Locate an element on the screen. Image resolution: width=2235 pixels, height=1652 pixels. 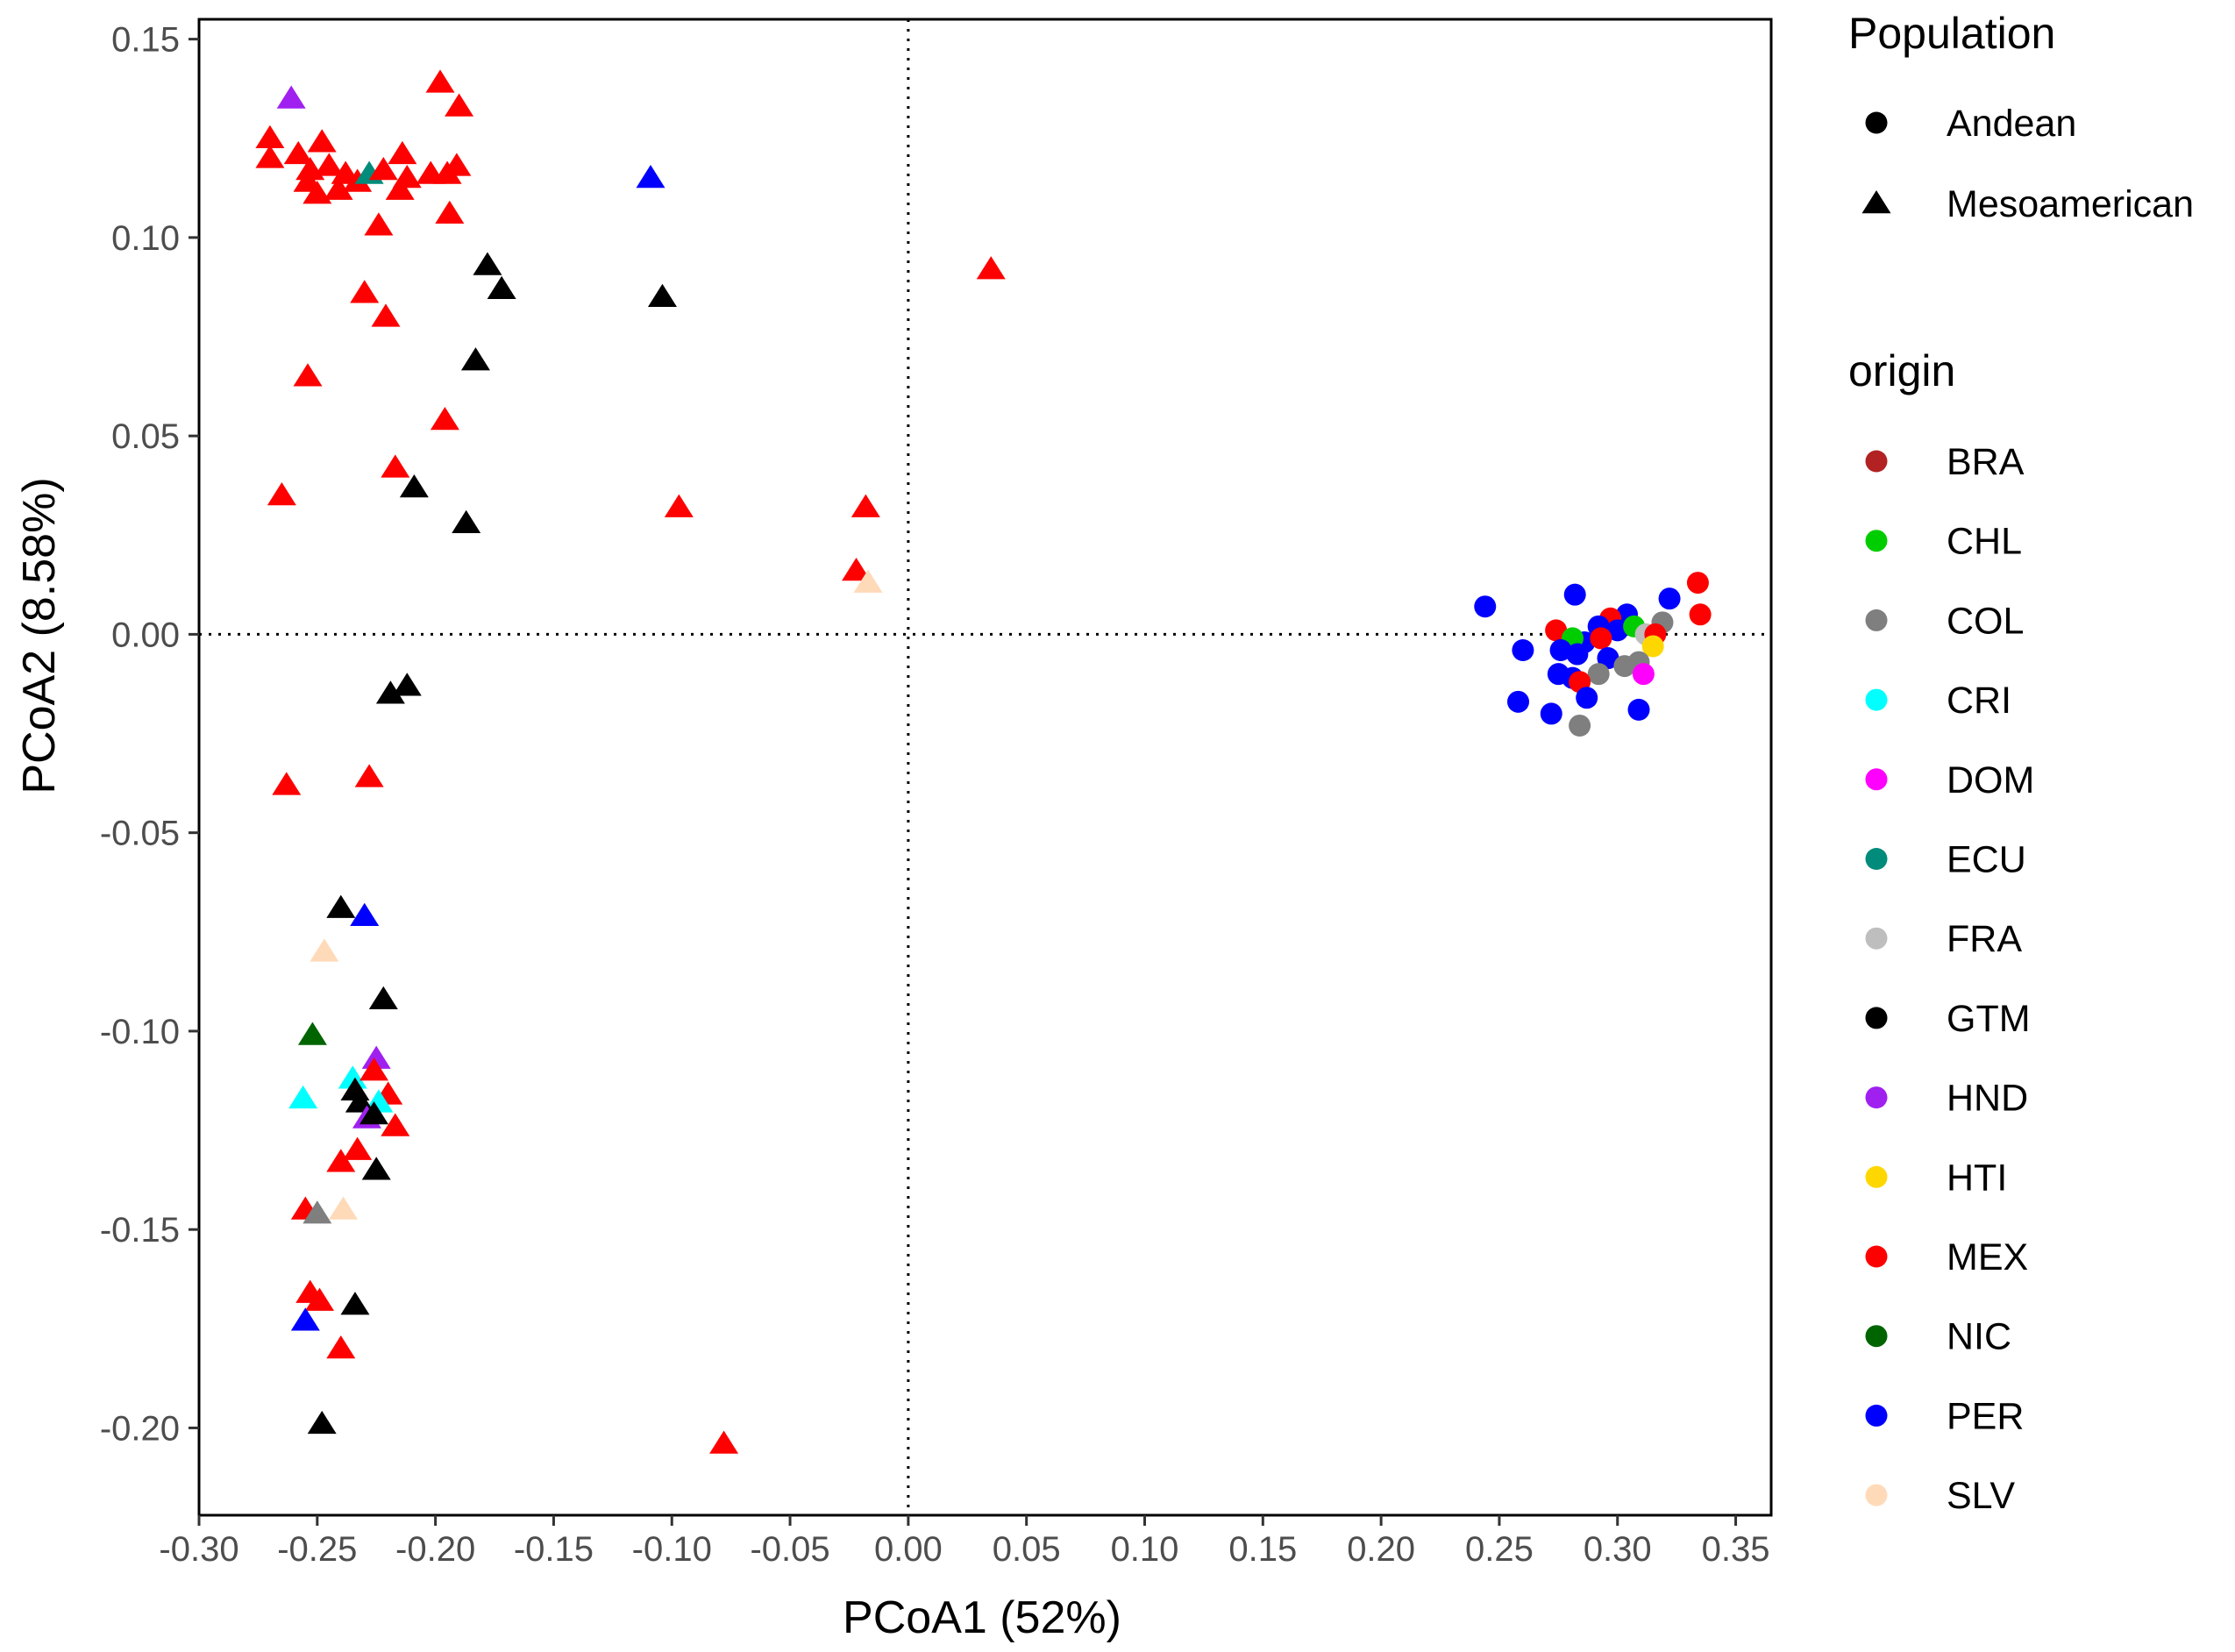
legend-key-dom is located at coordinates (1876, 779).